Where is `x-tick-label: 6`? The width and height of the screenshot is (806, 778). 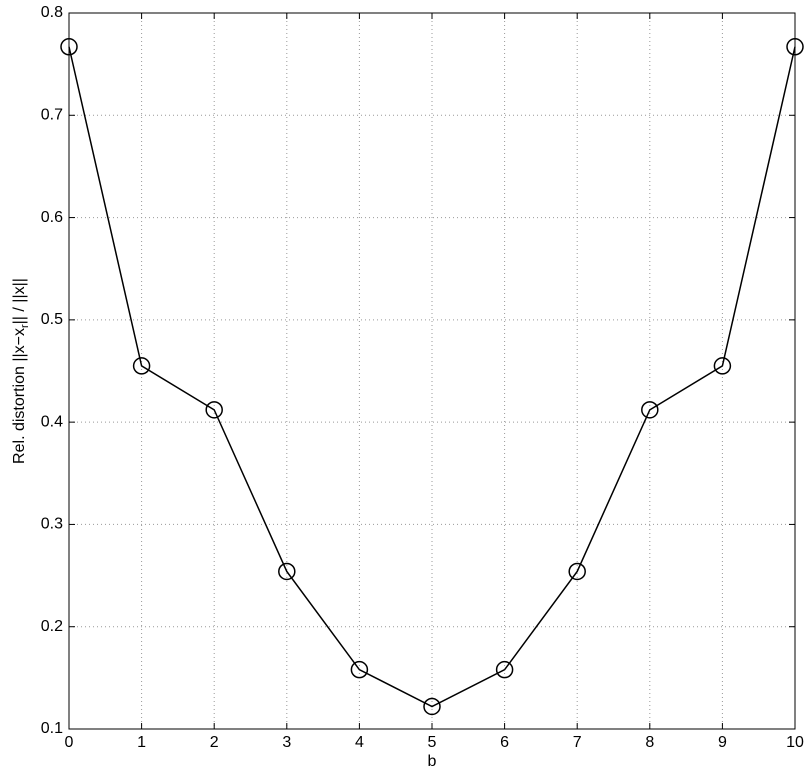
x-tick-label: 6 is located at coordinates (504, 742).